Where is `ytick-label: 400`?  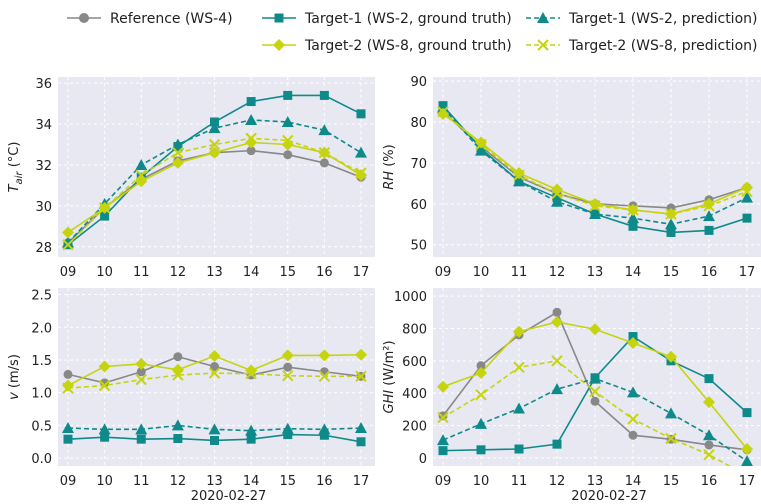 ytick-label: 400 is located at coordinates (414, 394).